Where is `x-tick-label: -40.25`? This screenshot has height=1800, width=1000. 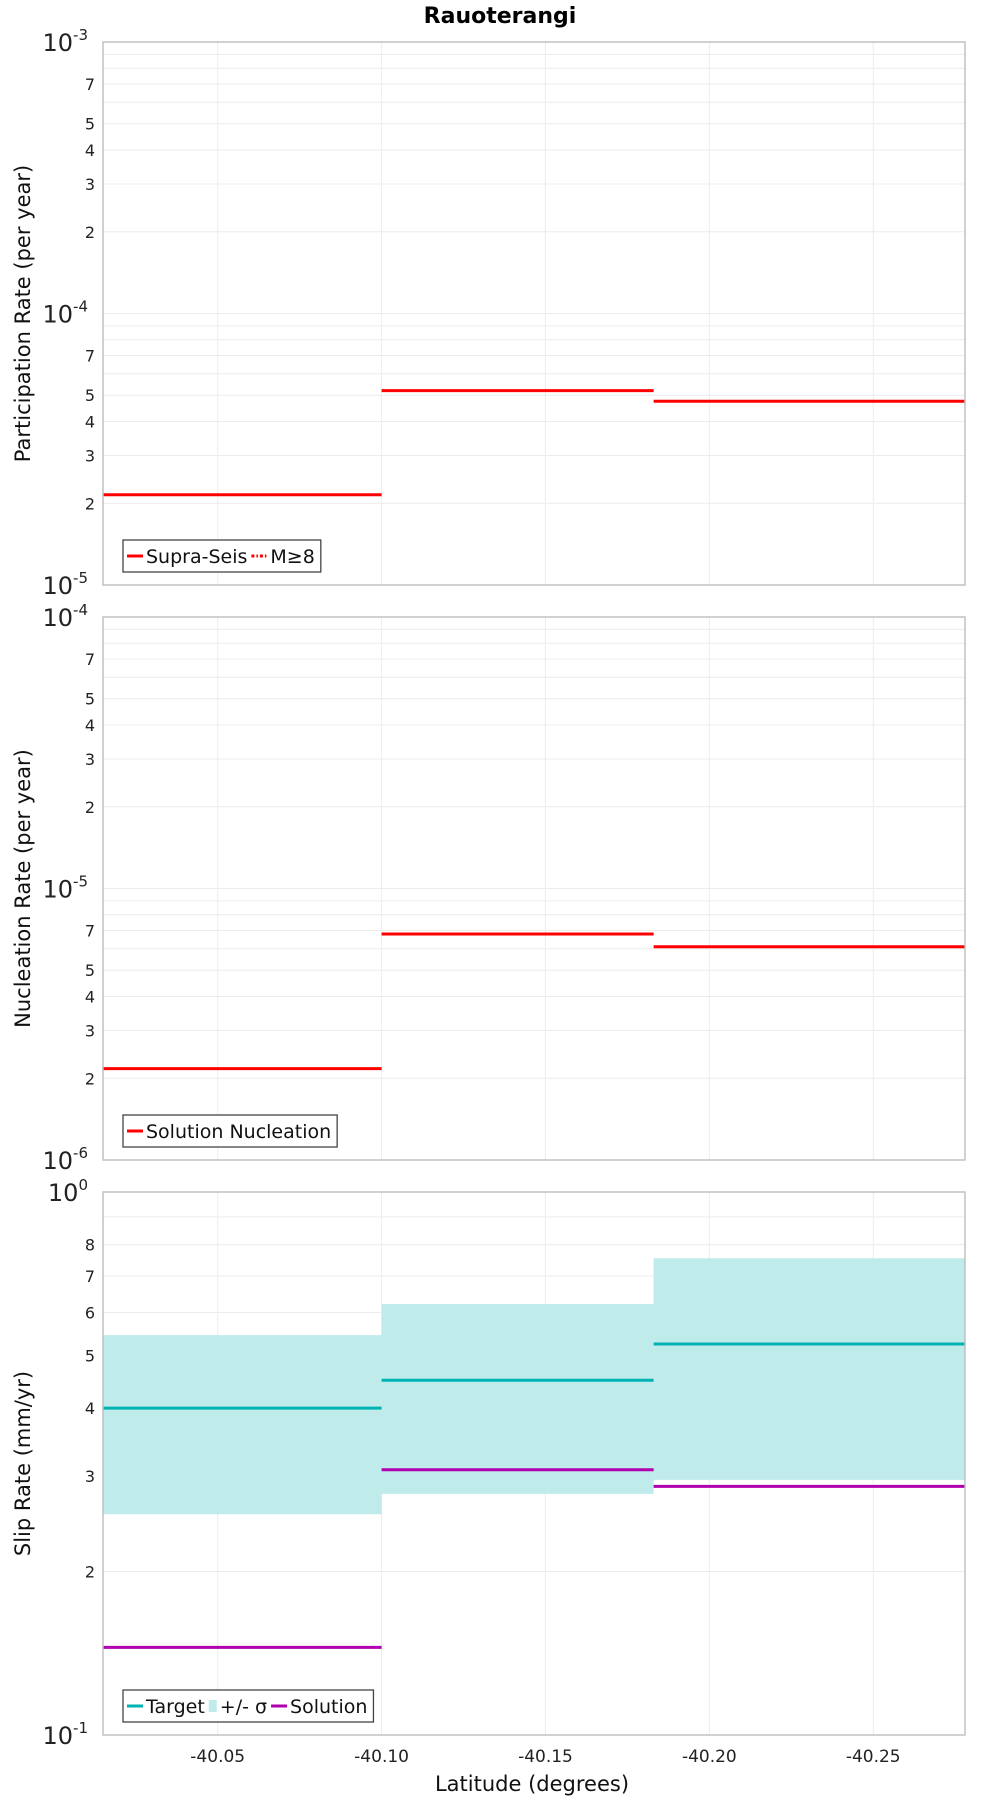 x-tick-label: -40.25 is located at coordinates (873, 1757).